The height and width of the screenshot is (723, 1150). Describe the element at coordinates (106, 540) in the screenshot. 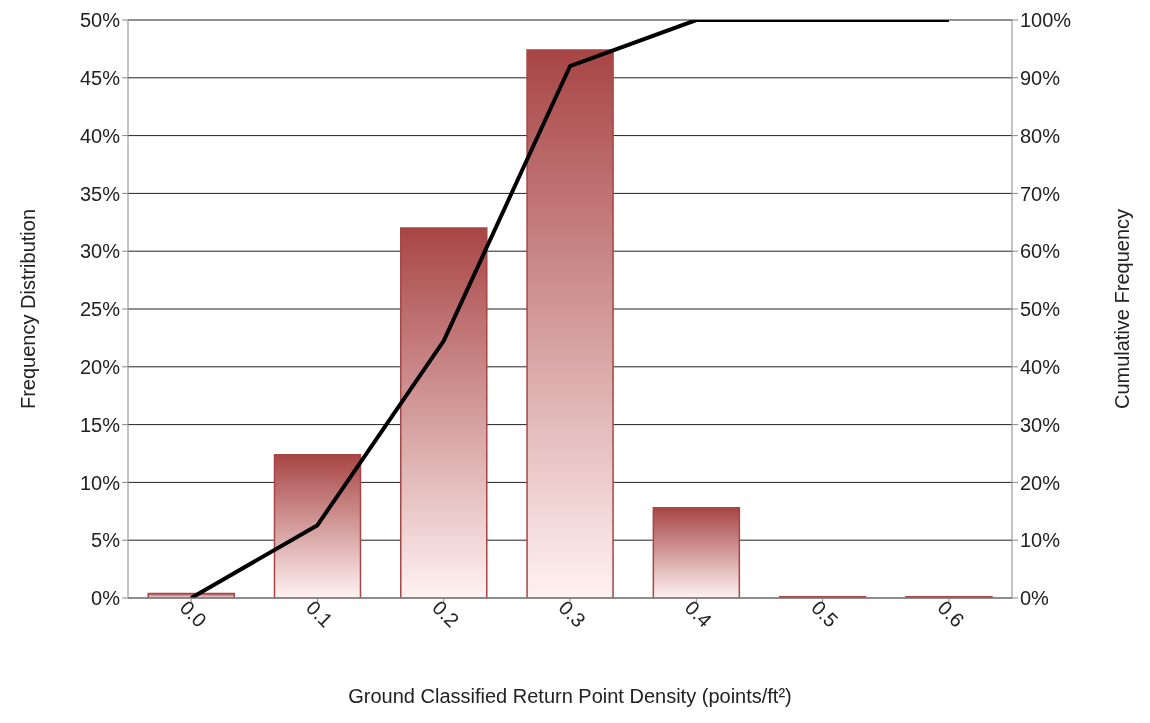

I see `y-tick-label: 5%` at that location.